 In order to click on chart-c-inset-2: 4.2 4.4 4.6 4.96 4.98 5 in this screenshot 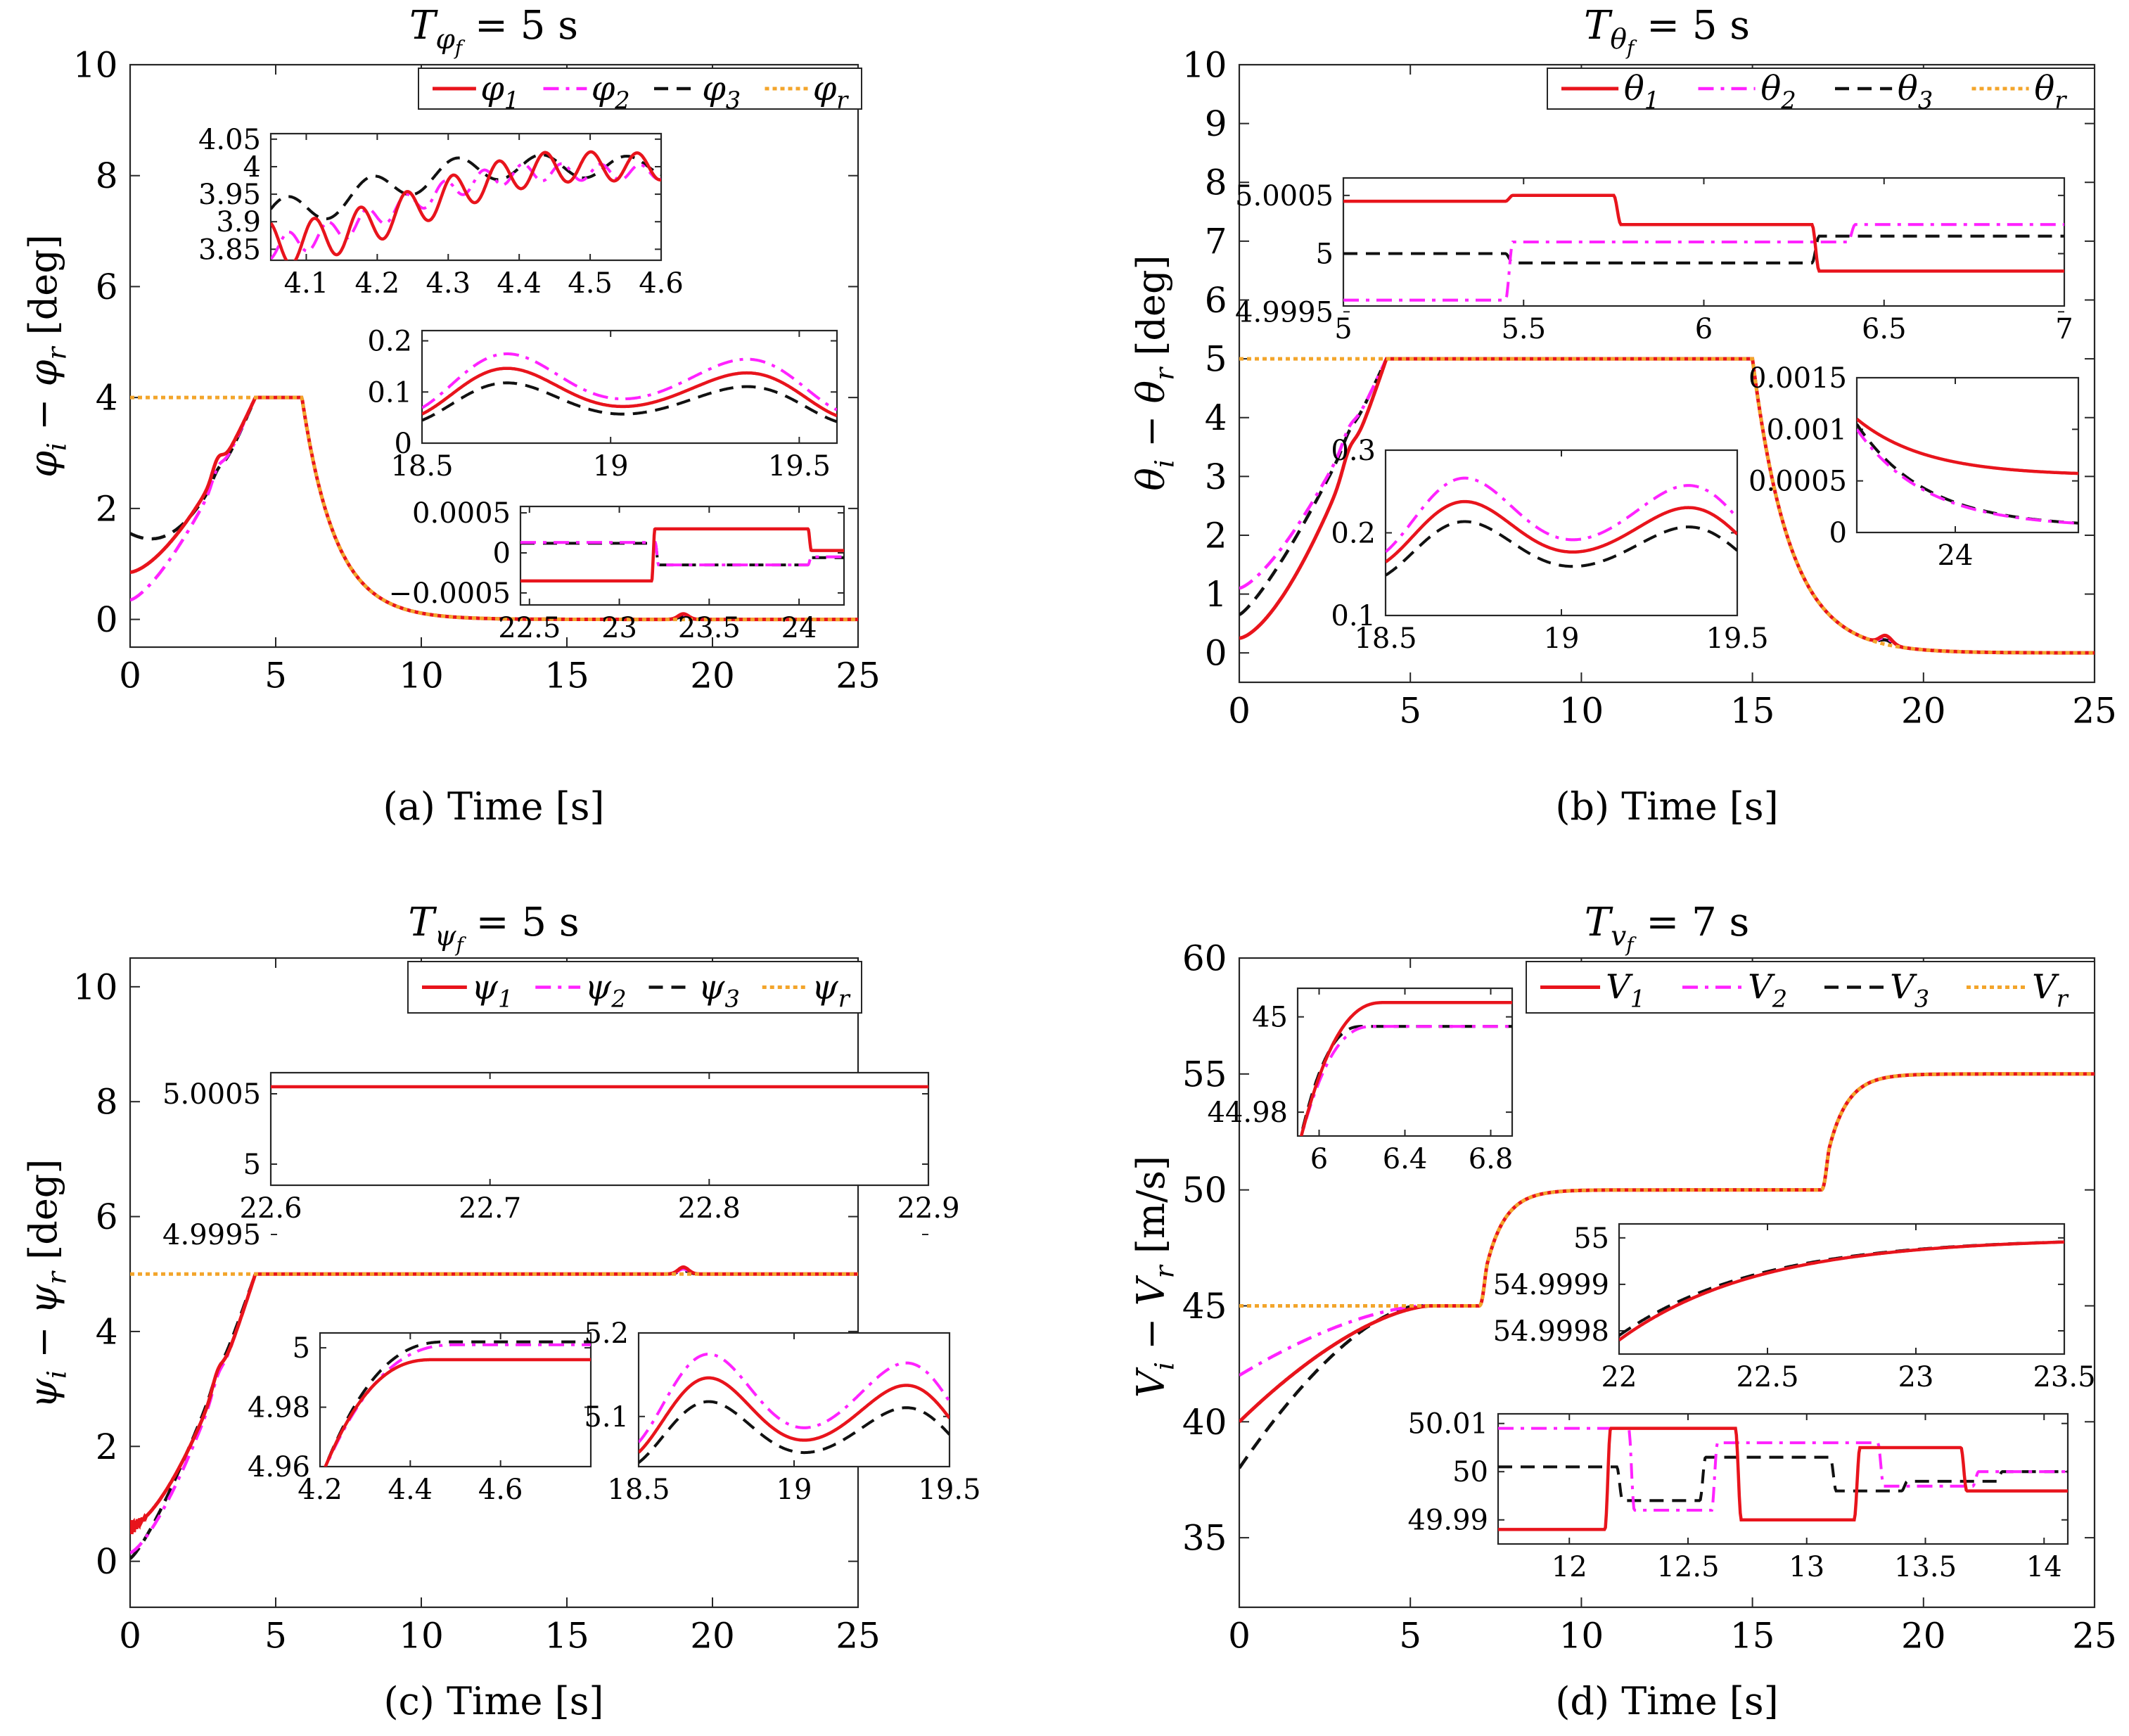, I will do `click(420, 1419)`.